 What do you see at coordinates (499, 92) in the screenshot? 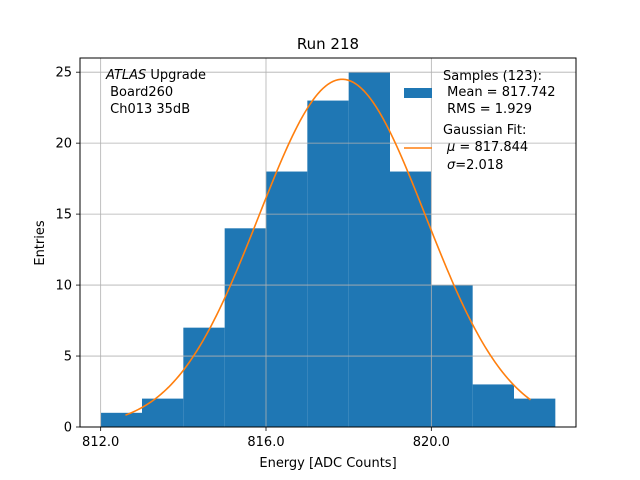
I see `legend-samples-mean: Mean = 817.742` at bounding box center [499, 92].